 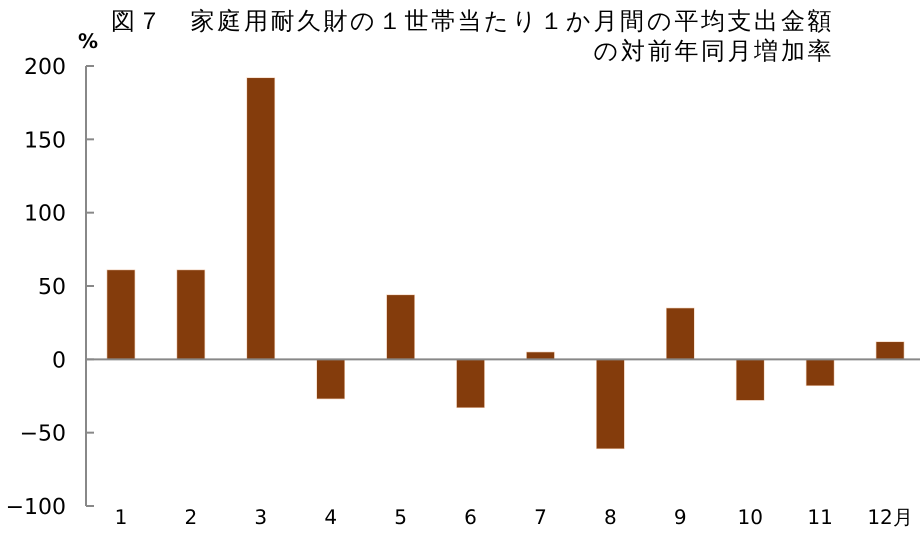 What do you see at coordinates (890, 517) in the screenshot?
I see `x-tick-label: 12月` at bounding box center [890, 517].